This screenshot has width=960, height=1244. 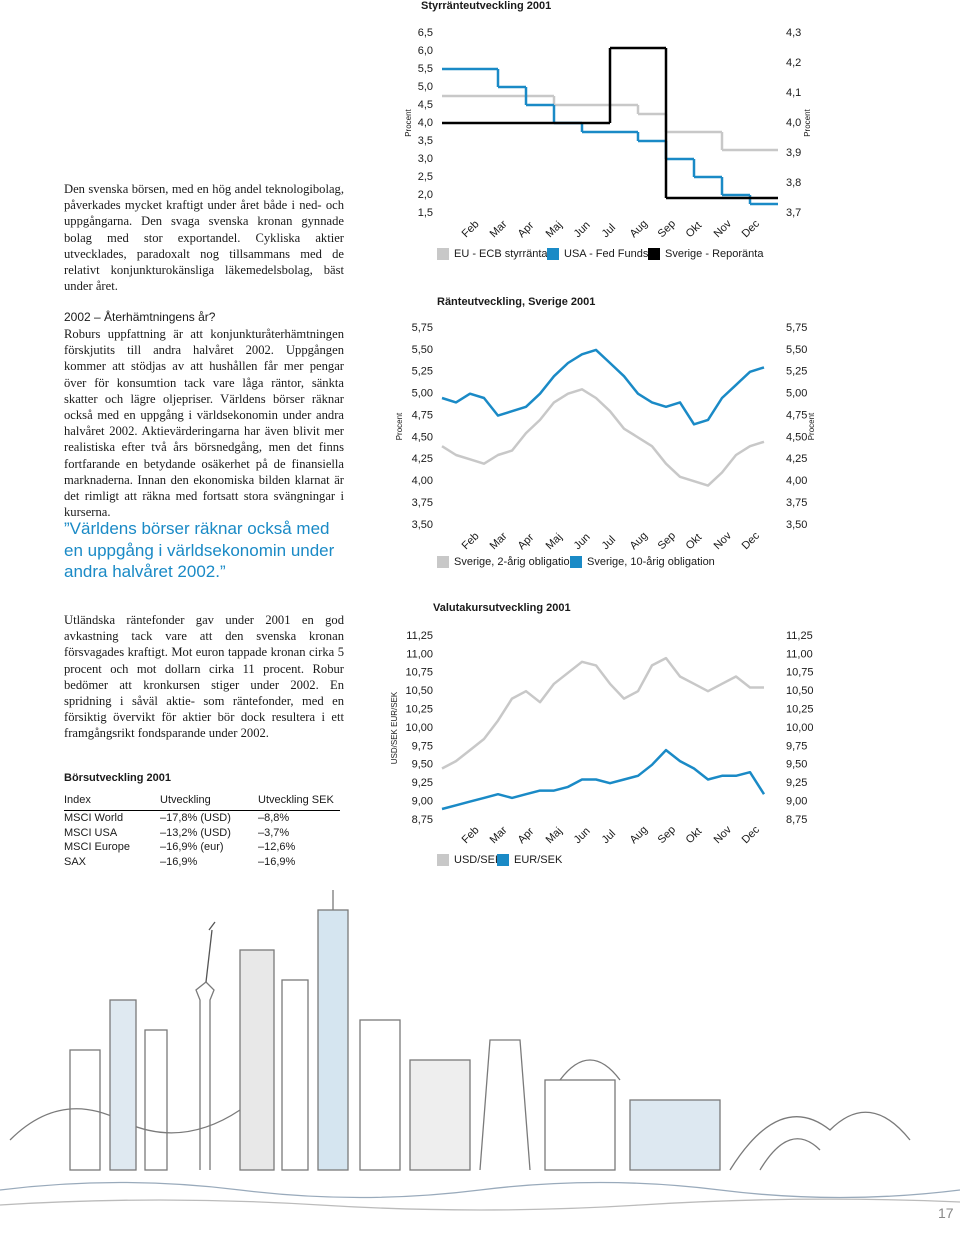 I want to click on cell: MSCI Europe, so click(x=97, y=847).